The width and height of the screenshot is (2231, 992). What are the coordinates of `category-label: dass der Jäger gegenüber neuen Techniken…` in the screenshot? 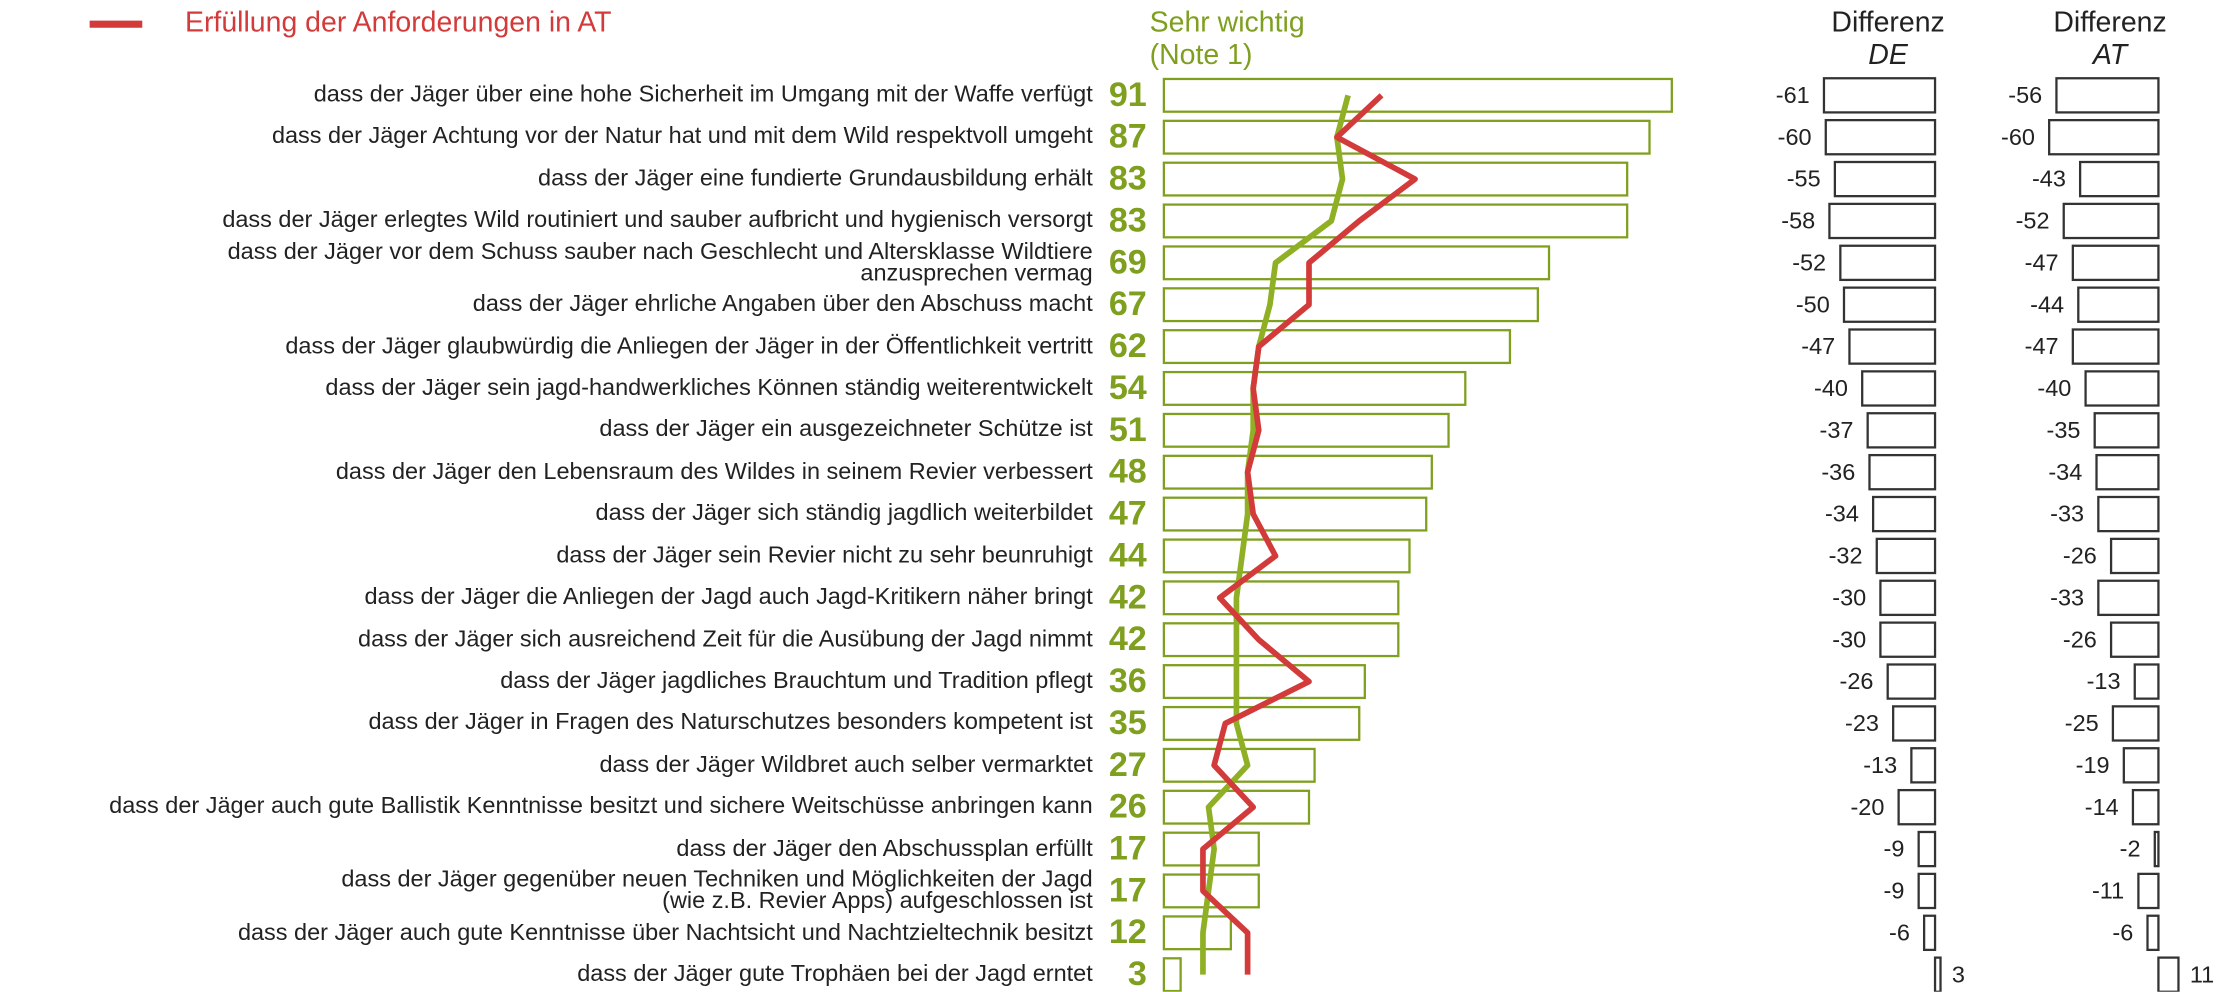 It's located at (717, 890).